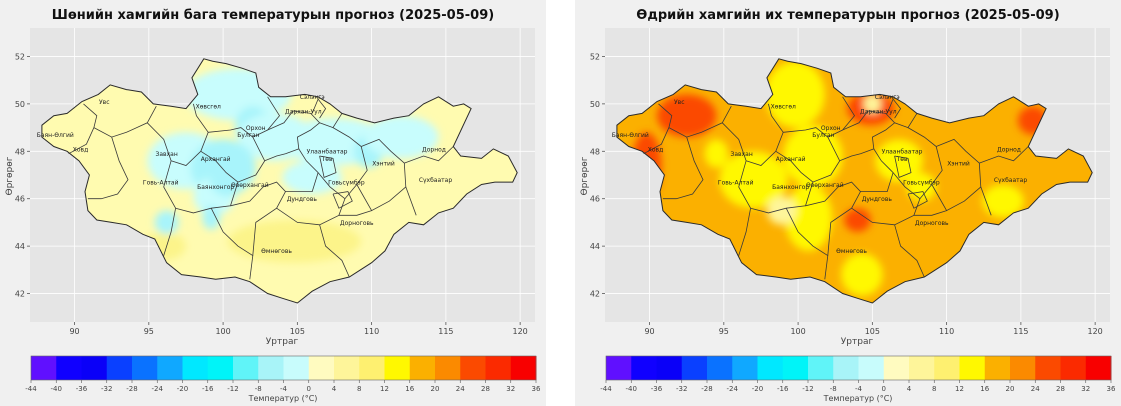 The width and height of the screenshot is (1121, 406). What do you see at coordinates (282, 342) in the screenshot?
I see `x-axis-label: Уртраг` at bounding box center [282, 342].